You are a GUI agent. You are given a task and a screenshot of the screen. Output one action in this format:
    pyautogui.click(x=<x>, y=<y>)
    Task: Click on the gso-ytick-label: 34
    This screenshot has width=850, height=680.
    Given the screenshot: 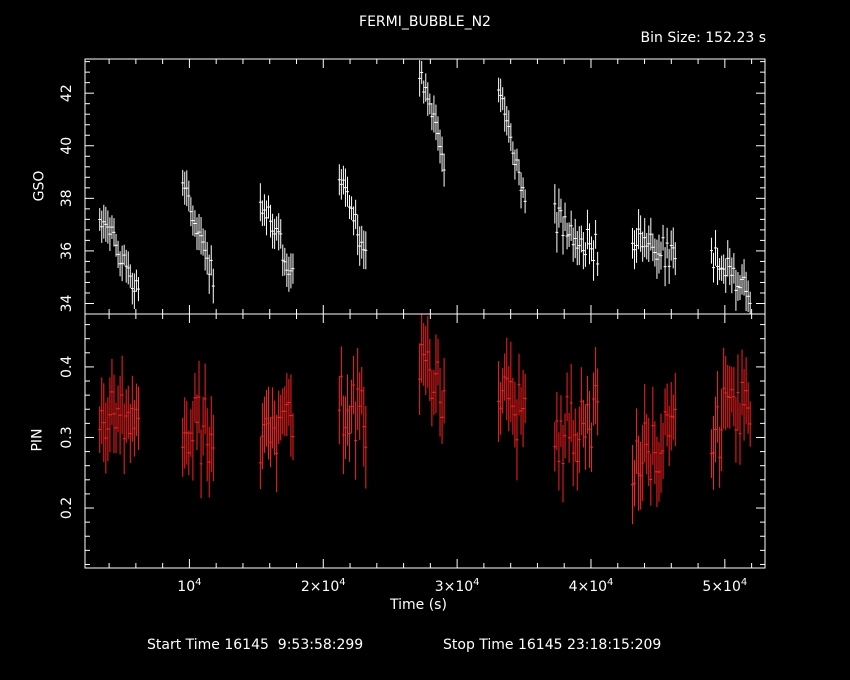 What is the action you would take?
    pyautogui.click(x=67, y=303)
    